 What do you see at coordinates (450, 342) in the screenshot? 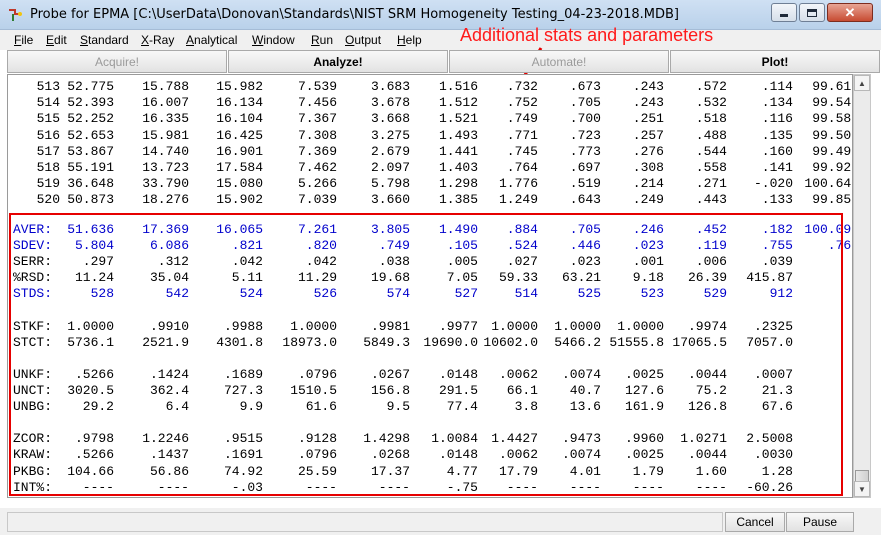
I see `value-cell: 19690.0` at bounding box center [450, 342].